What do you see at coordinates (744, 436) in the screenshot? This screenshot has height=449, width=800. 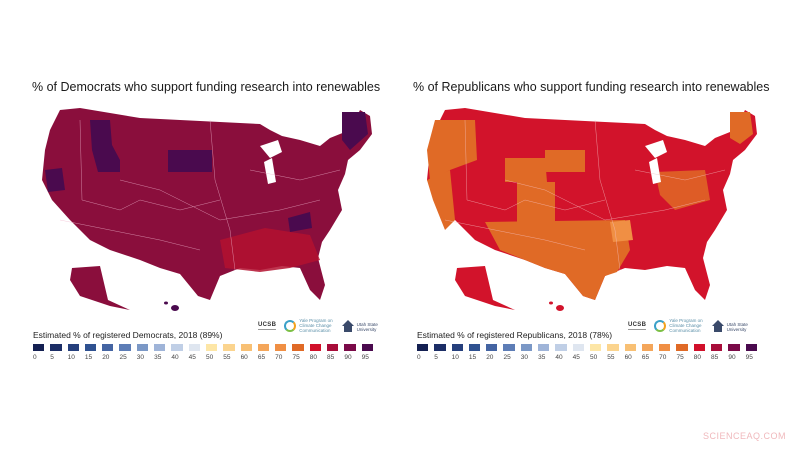 I see `watermark: SCIENCEAQ.COM` at bounding box center [744, 436].